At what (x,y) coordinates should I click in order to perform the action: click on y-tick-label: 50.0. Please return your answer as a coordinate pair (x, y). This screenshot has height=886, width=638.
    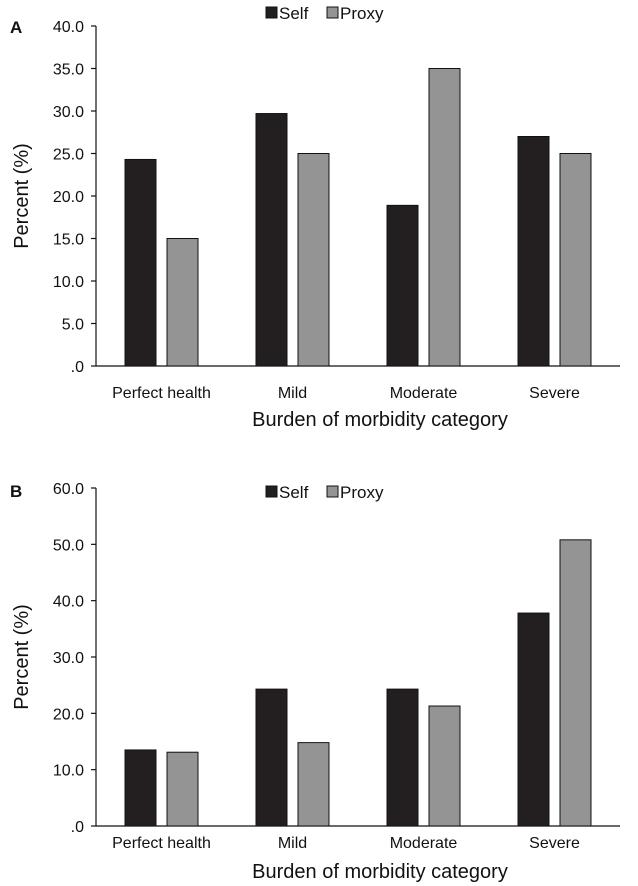
    Looking at the image, I should click on (68, 545).